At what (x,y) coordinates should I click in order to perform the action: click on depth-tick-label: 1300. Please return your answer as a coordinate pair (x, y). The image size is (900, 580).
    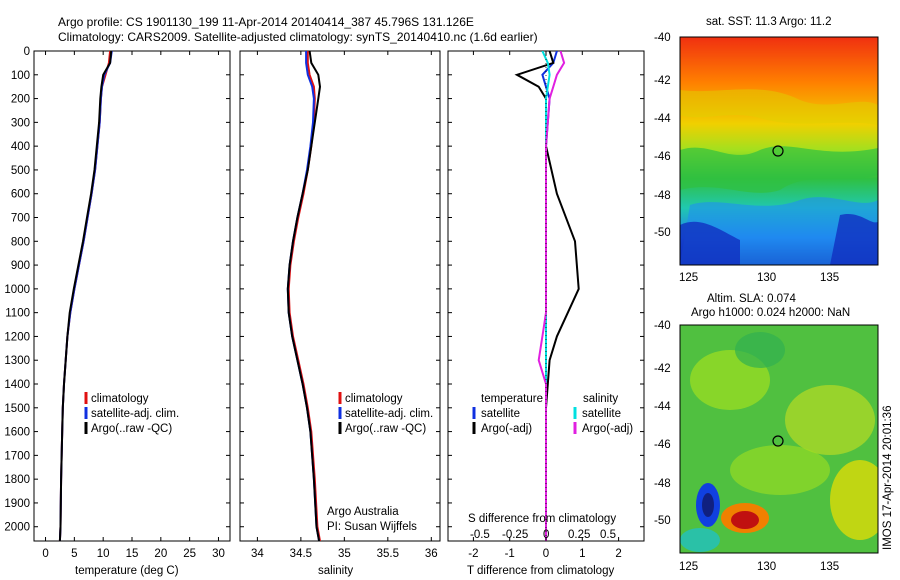
    Looking at the image, I should click on (17, 361).